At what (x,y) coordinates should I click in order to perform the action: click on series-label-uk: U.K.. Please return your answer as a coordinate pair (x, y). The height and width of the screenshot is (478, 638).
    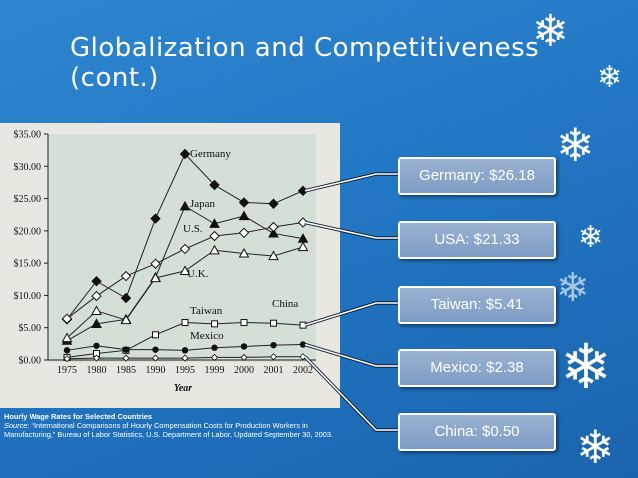
    Looking at the image, I should click on (198, 274).